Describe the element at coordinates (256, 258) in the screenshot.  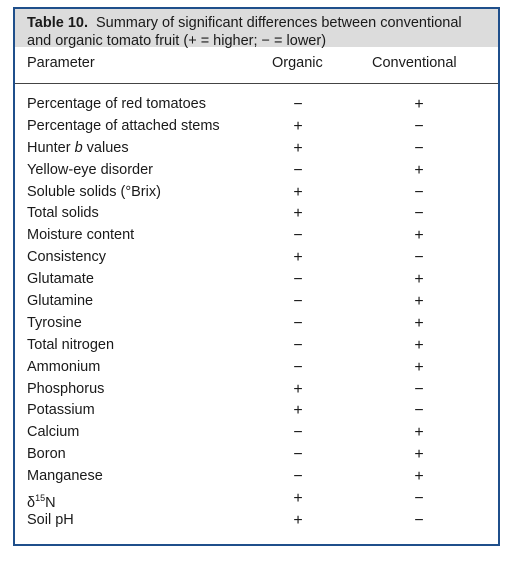
I see `table-row: Consistency + −` at that location.